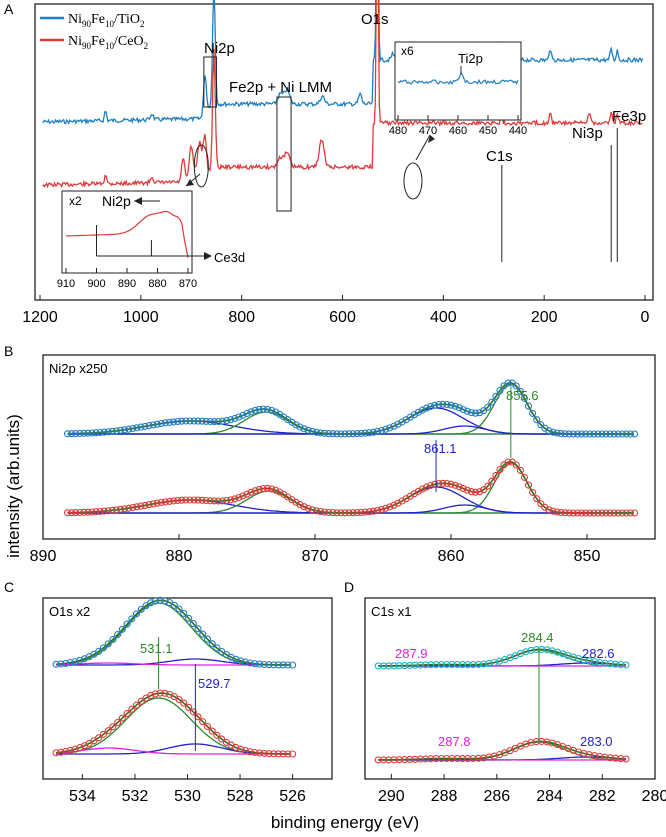 The image size is (666, 837). What do you see at coordinates (496, 796) in the screenshot?
I see `x-tick-label: 286` at bounding box center [496, 796].